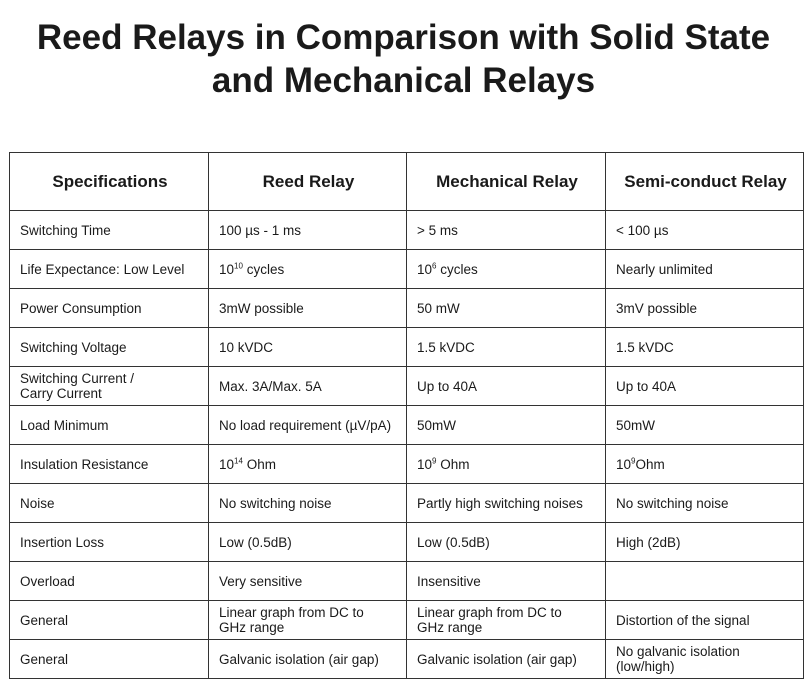 This screenshot has width=807, height=694. Describe the element at coordinates (506, 181) in the screenshot. I see `header-mechanical-relay: Mechanical Relay` at that location.